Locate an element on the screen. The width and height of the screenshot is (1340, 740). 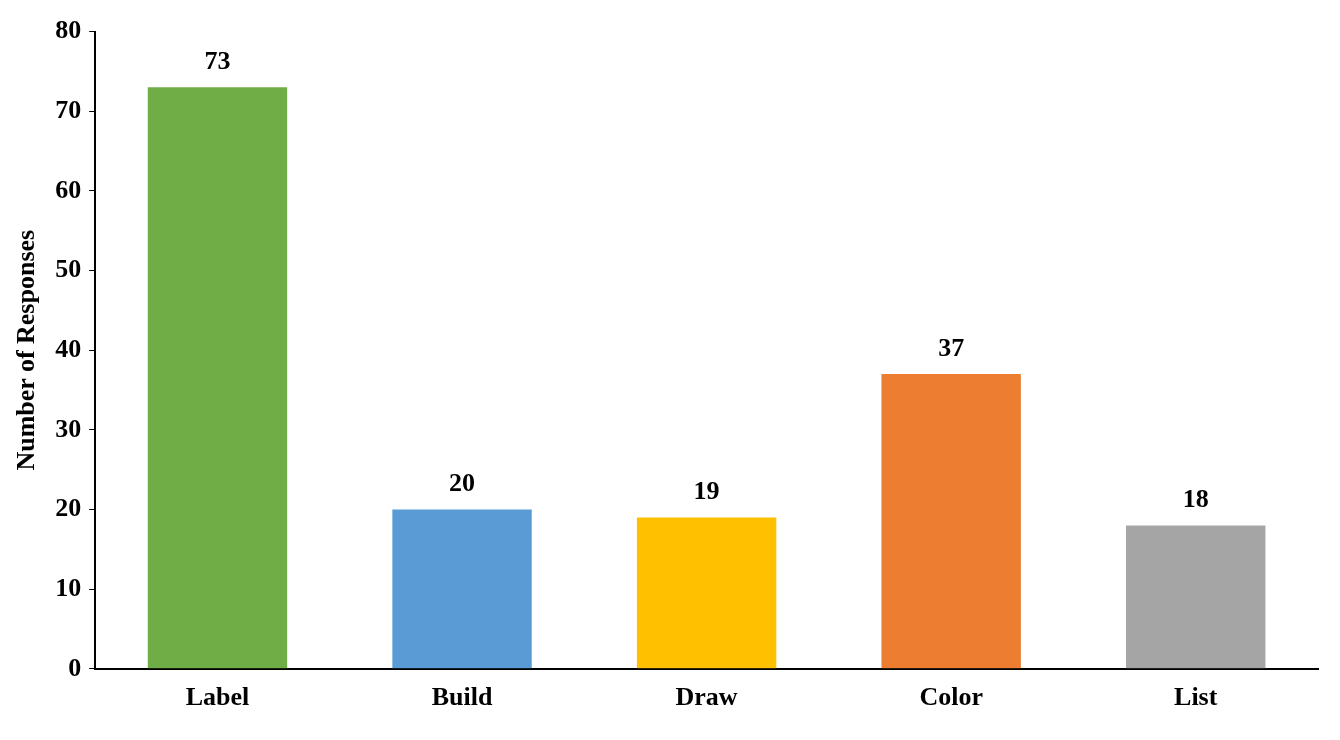
data-label: 20 is located at coordinates (462, 483).